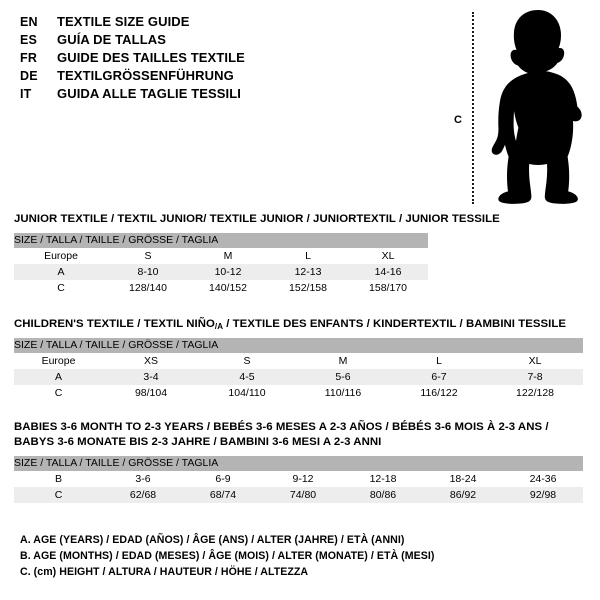 The width and height of the screenshot is (600, 600). I want to click on table-row: Europe S M L XL, so click(221, 256).